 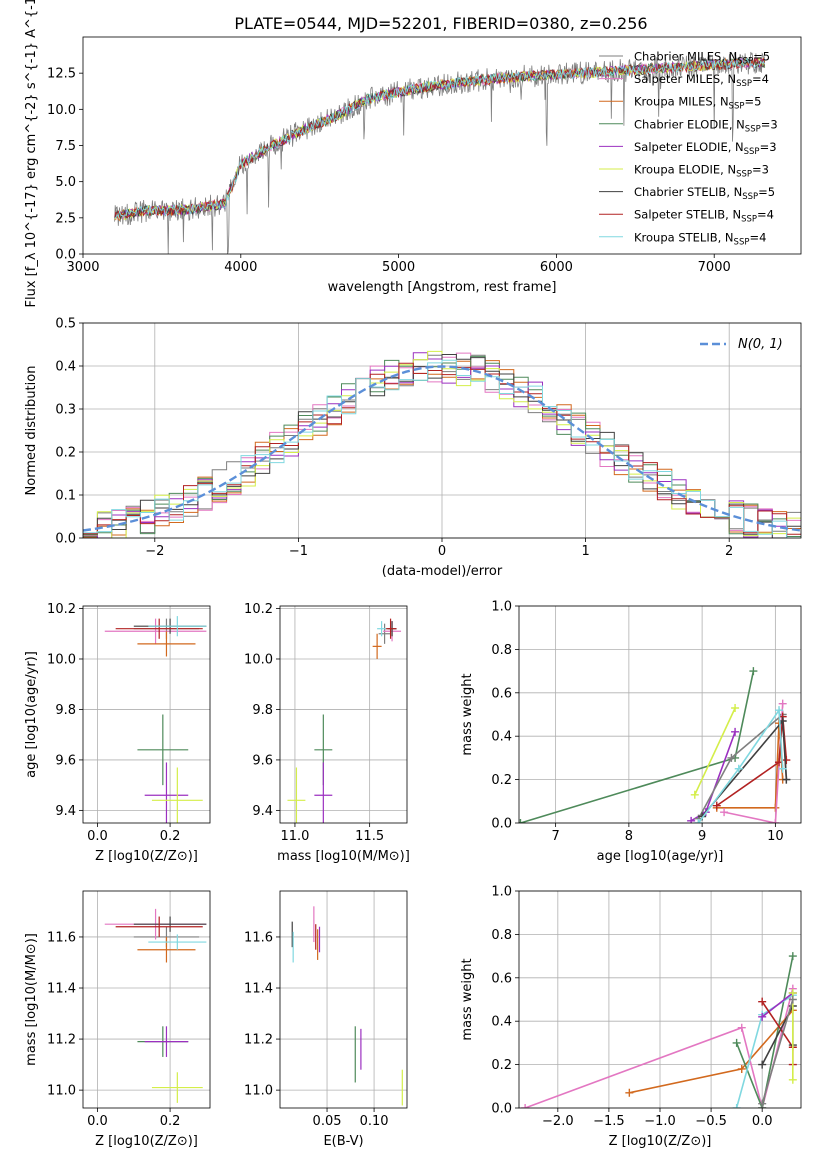 What do you see at coordinates (294, 836) in the screenshot?
I see `age_vs_mass-xtick-label: 11.0` at bounding box center [294, 836].